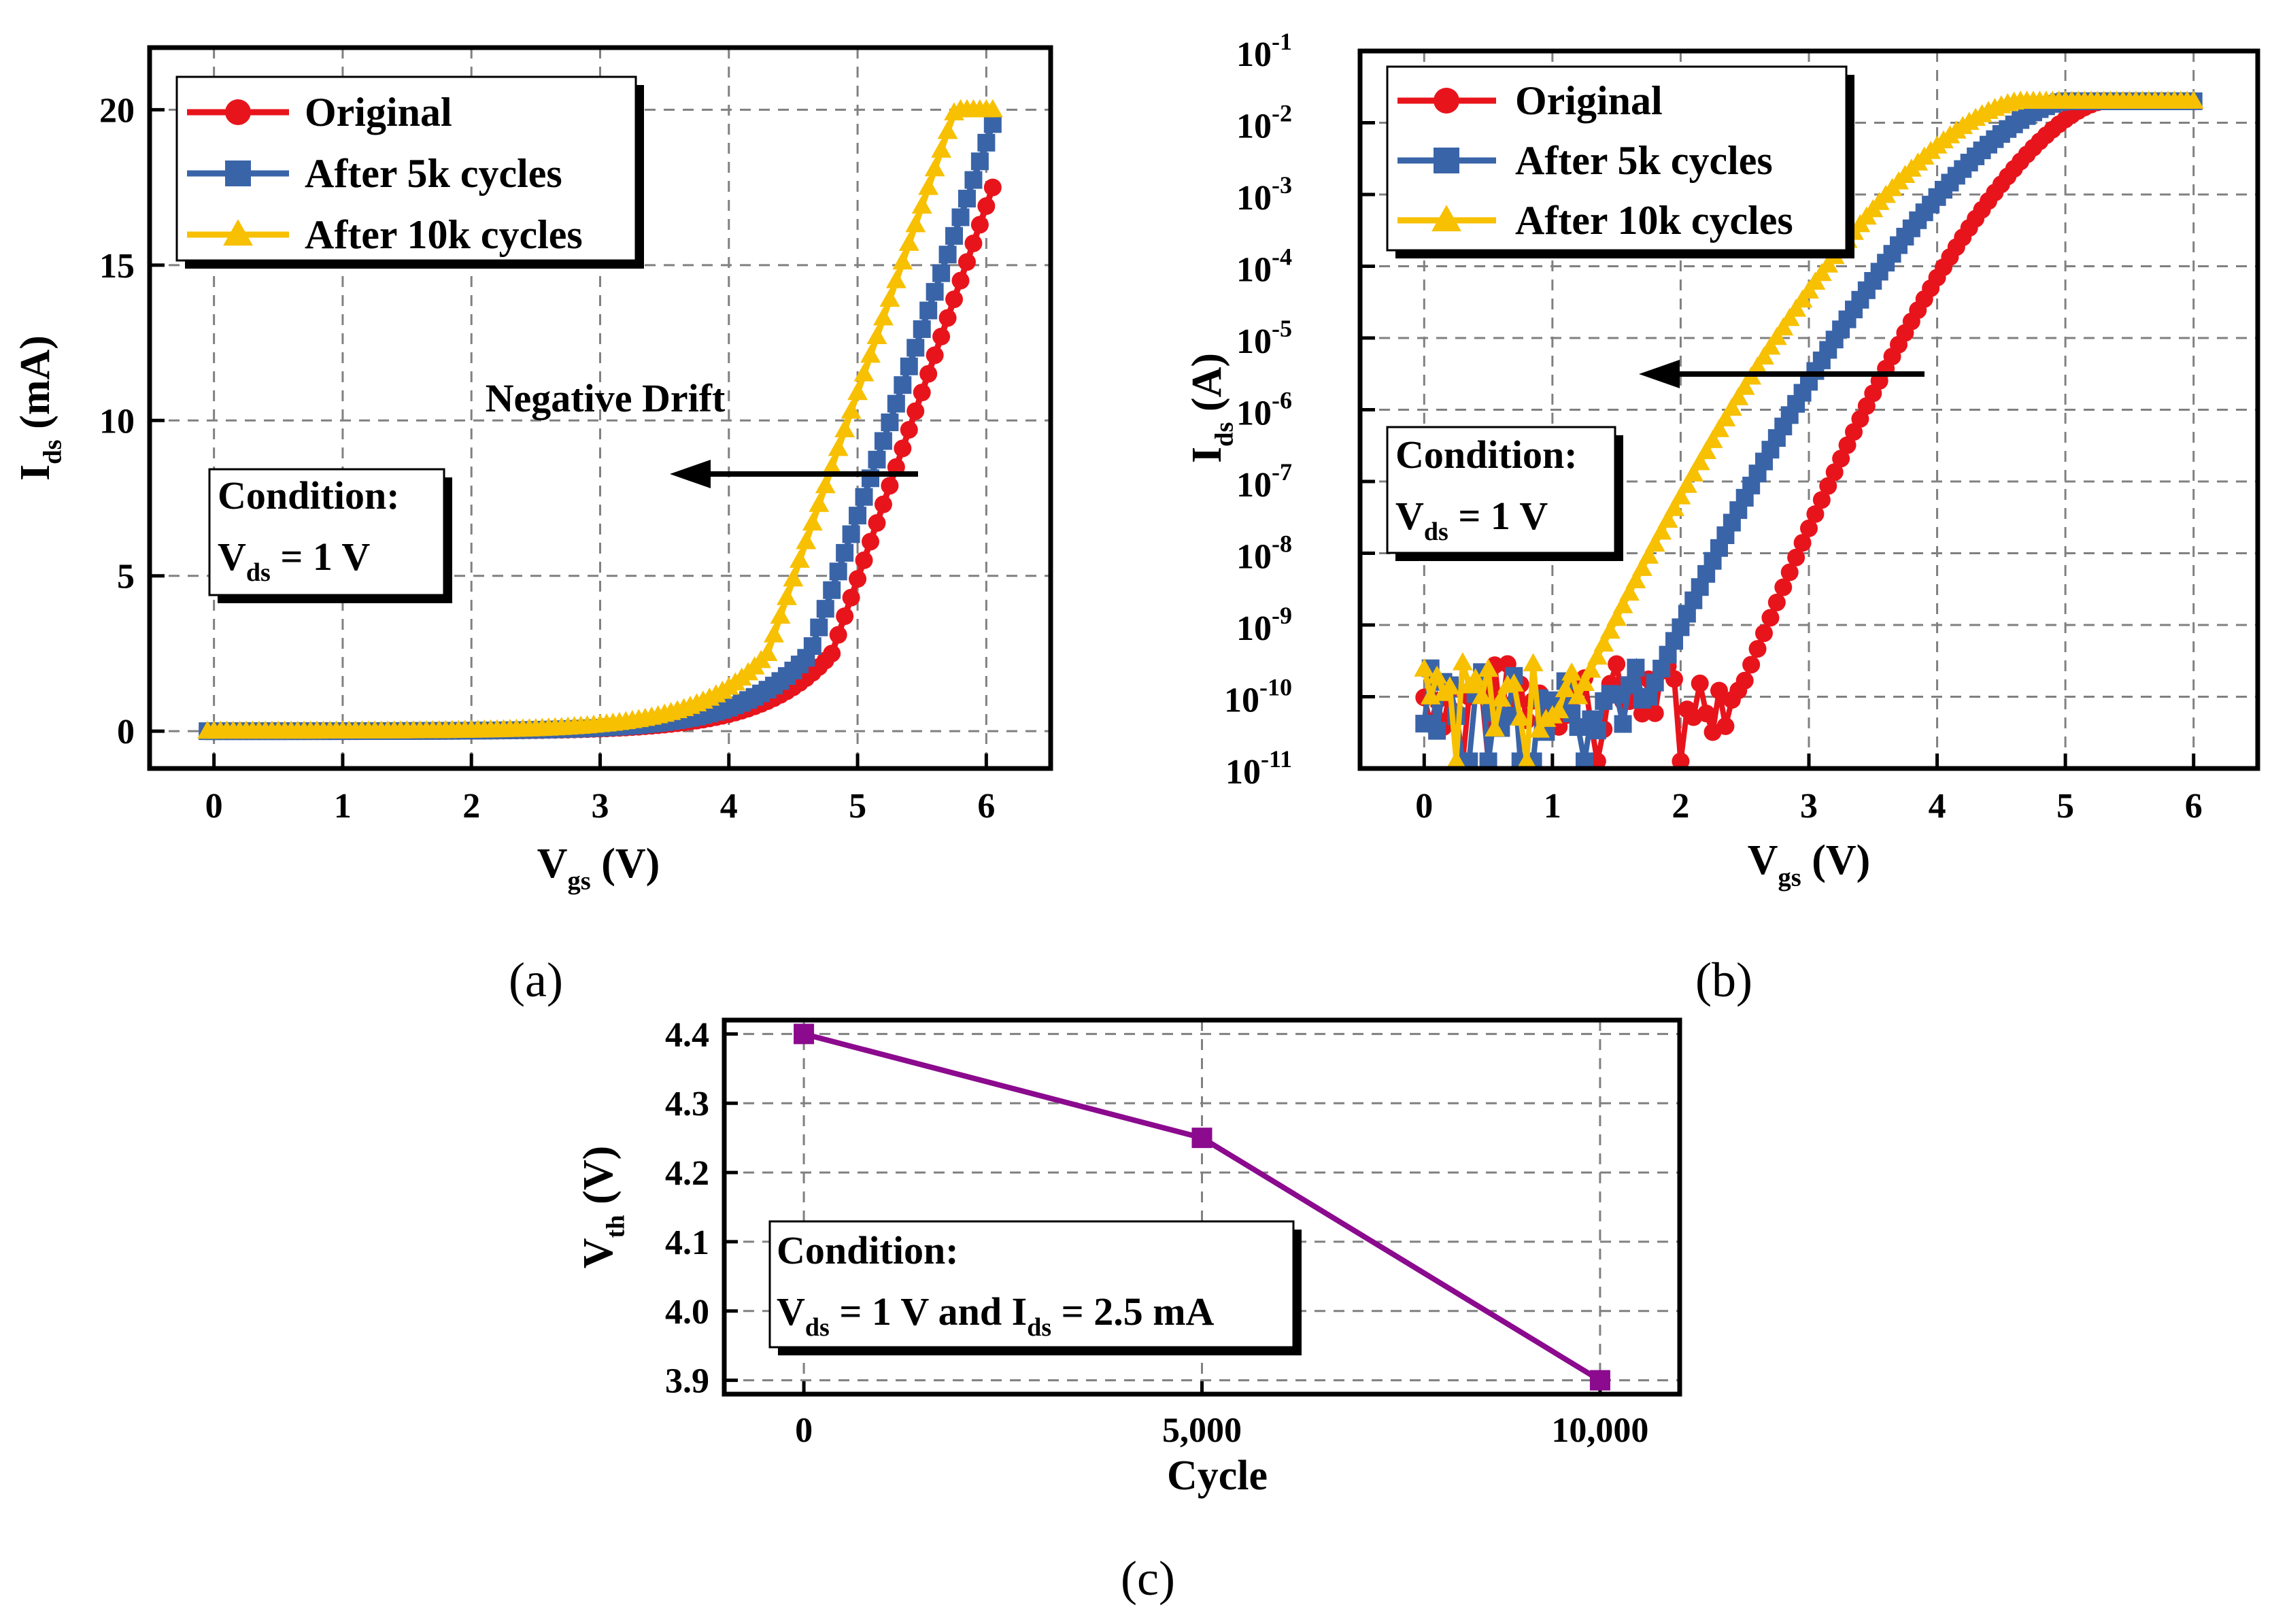  Describe the element at coordinates (729, 806) in the screenshot. I see `x-tick-label: 4` at that location.